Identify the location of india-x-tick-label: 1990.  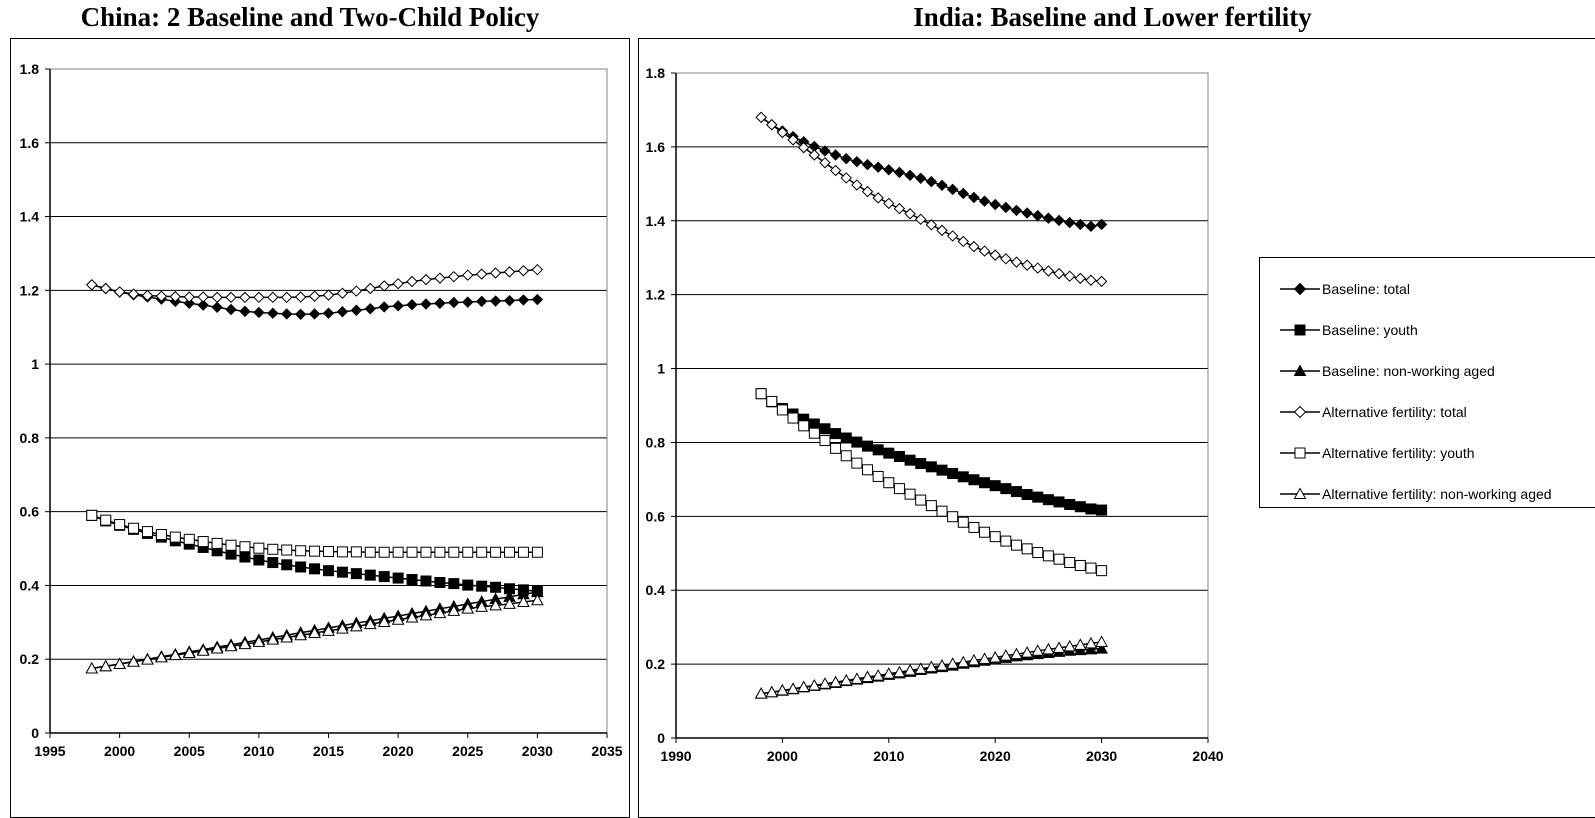
(675, 756).